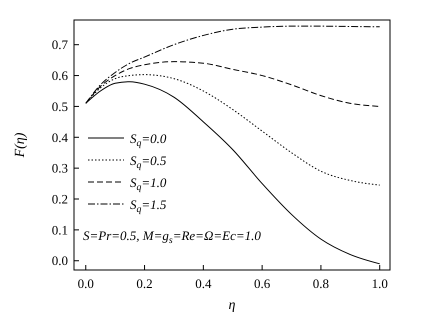 The width and height of the screenshot is (423, 321). I want to click on legend-label: S$_{q}$=1.5, so click(148, 206).